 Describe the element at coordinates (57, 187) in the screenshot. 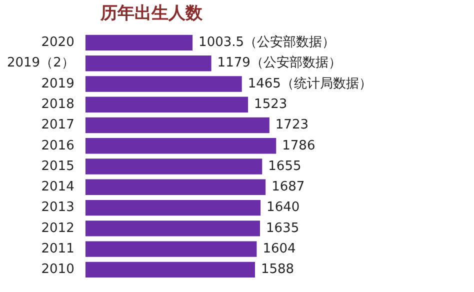

I see `y-tick-label: 2014` at that location.